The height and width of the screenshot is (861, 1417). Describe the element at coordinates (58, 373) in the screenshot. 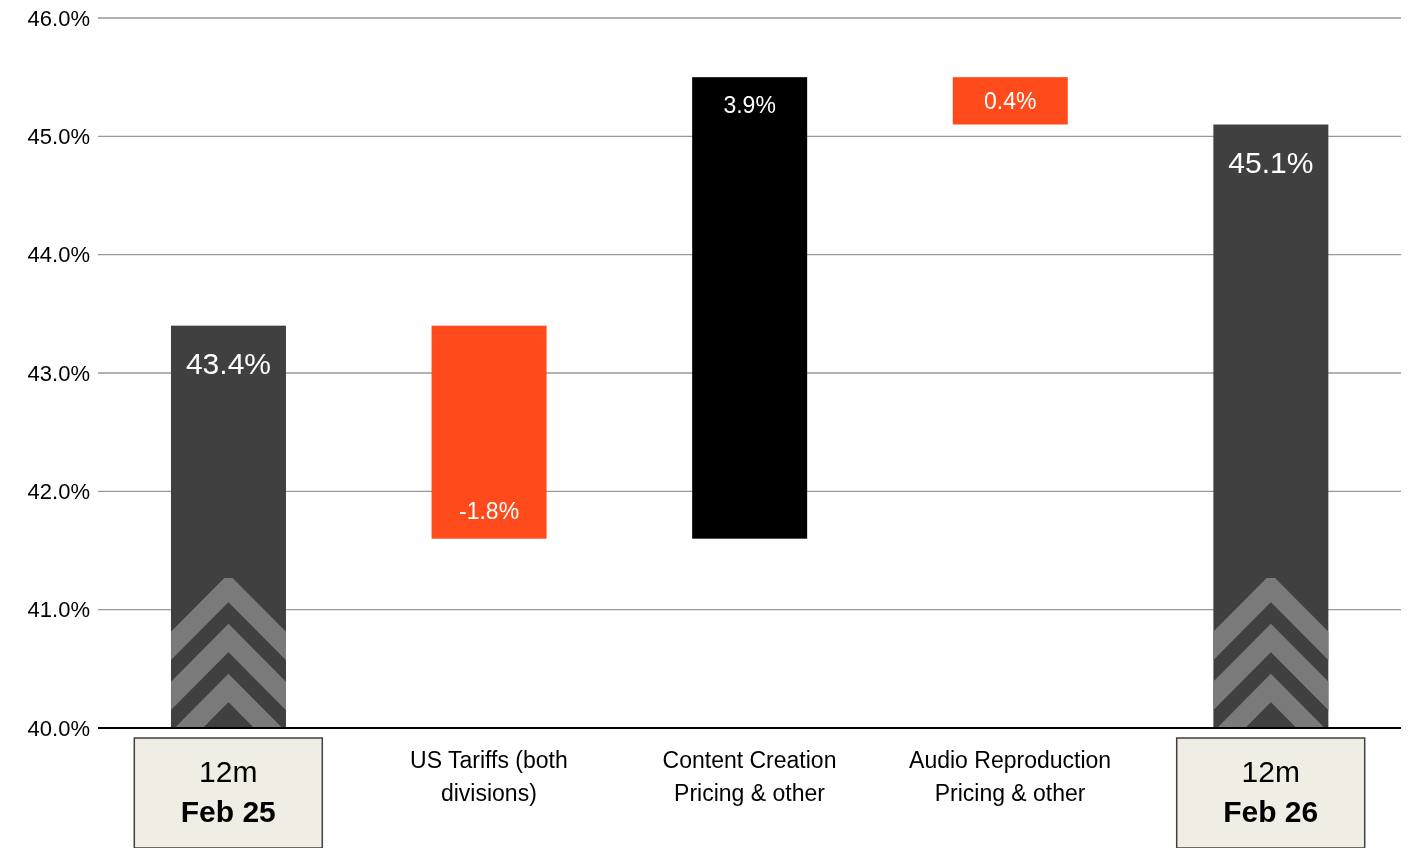

I see `y-tick-label: 43.0%` at that location.